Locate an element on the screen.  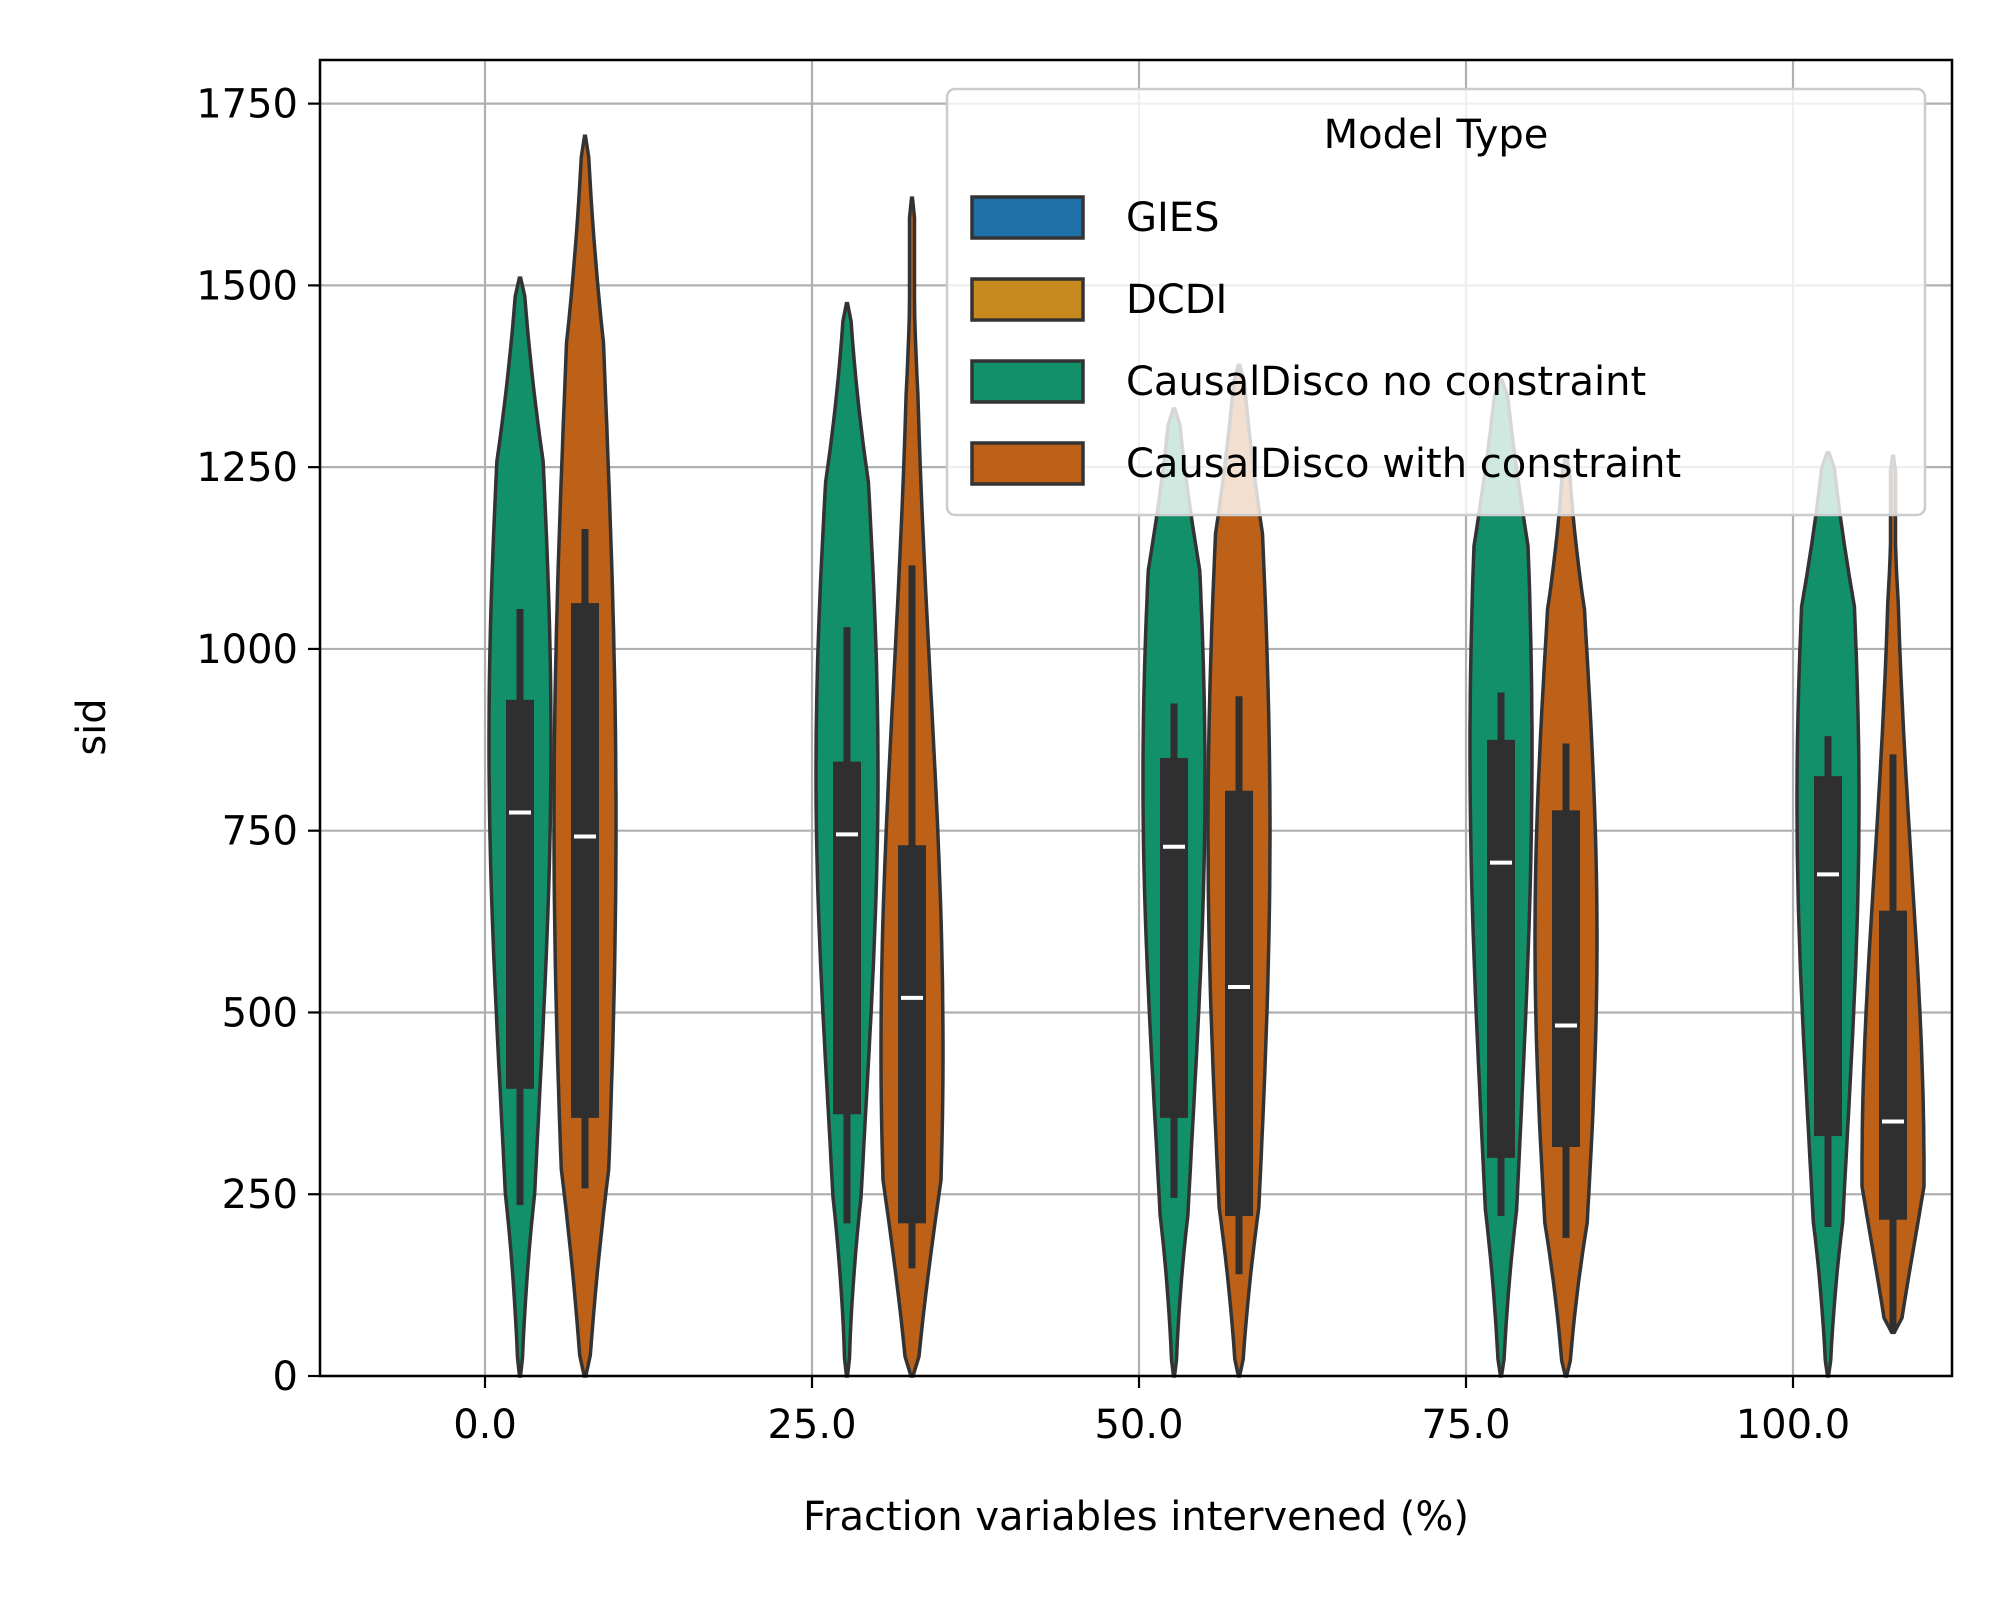
x-tick-label: 25.0 is located at coordinates (811, 1425).